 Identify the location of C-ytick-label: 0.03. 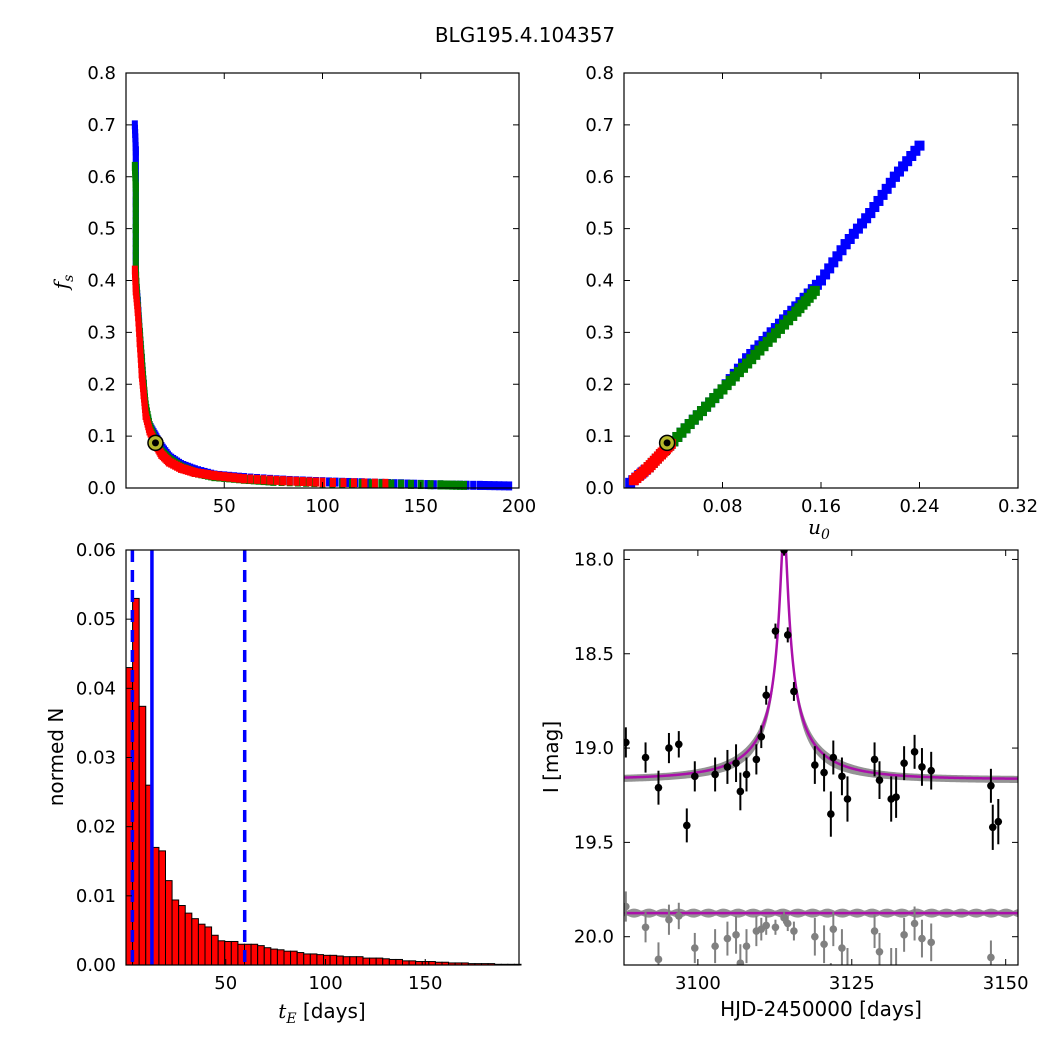
(96, 758).